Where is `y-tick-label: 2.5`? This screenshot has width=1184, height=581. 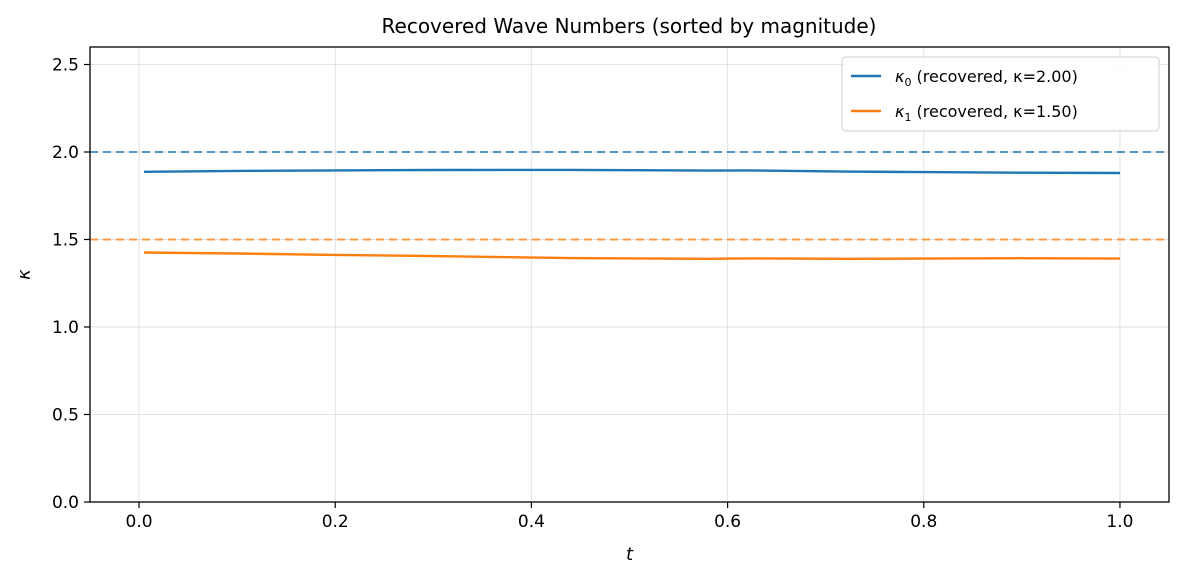 y-tick-label: 2.5 is located at coordinates (65, 66).